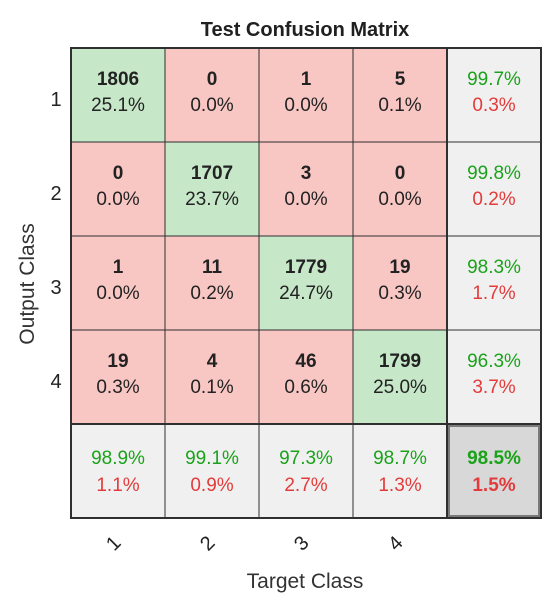 The width and height of the screenshot is (550, 604). I want to click on y-axis-label: Output Class, so click(27, 283).